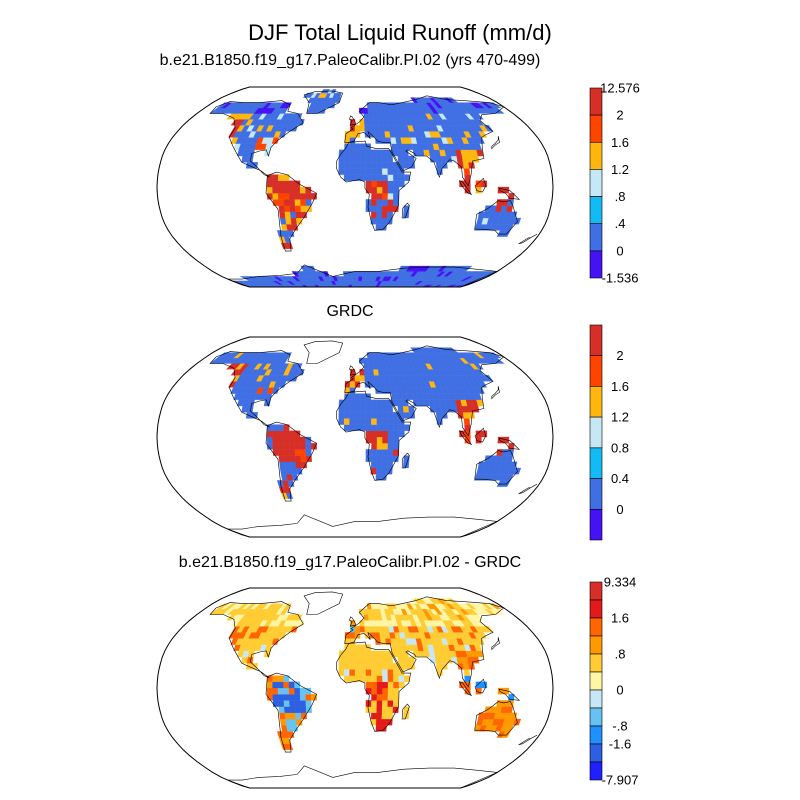  Describe the element at coordinates (480, 435) in the screenshot. I see `coastline-borneo` at that location.